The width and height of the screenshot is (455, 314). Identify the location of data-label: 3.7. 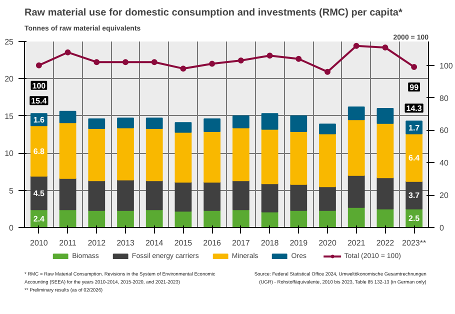
(414, 195).